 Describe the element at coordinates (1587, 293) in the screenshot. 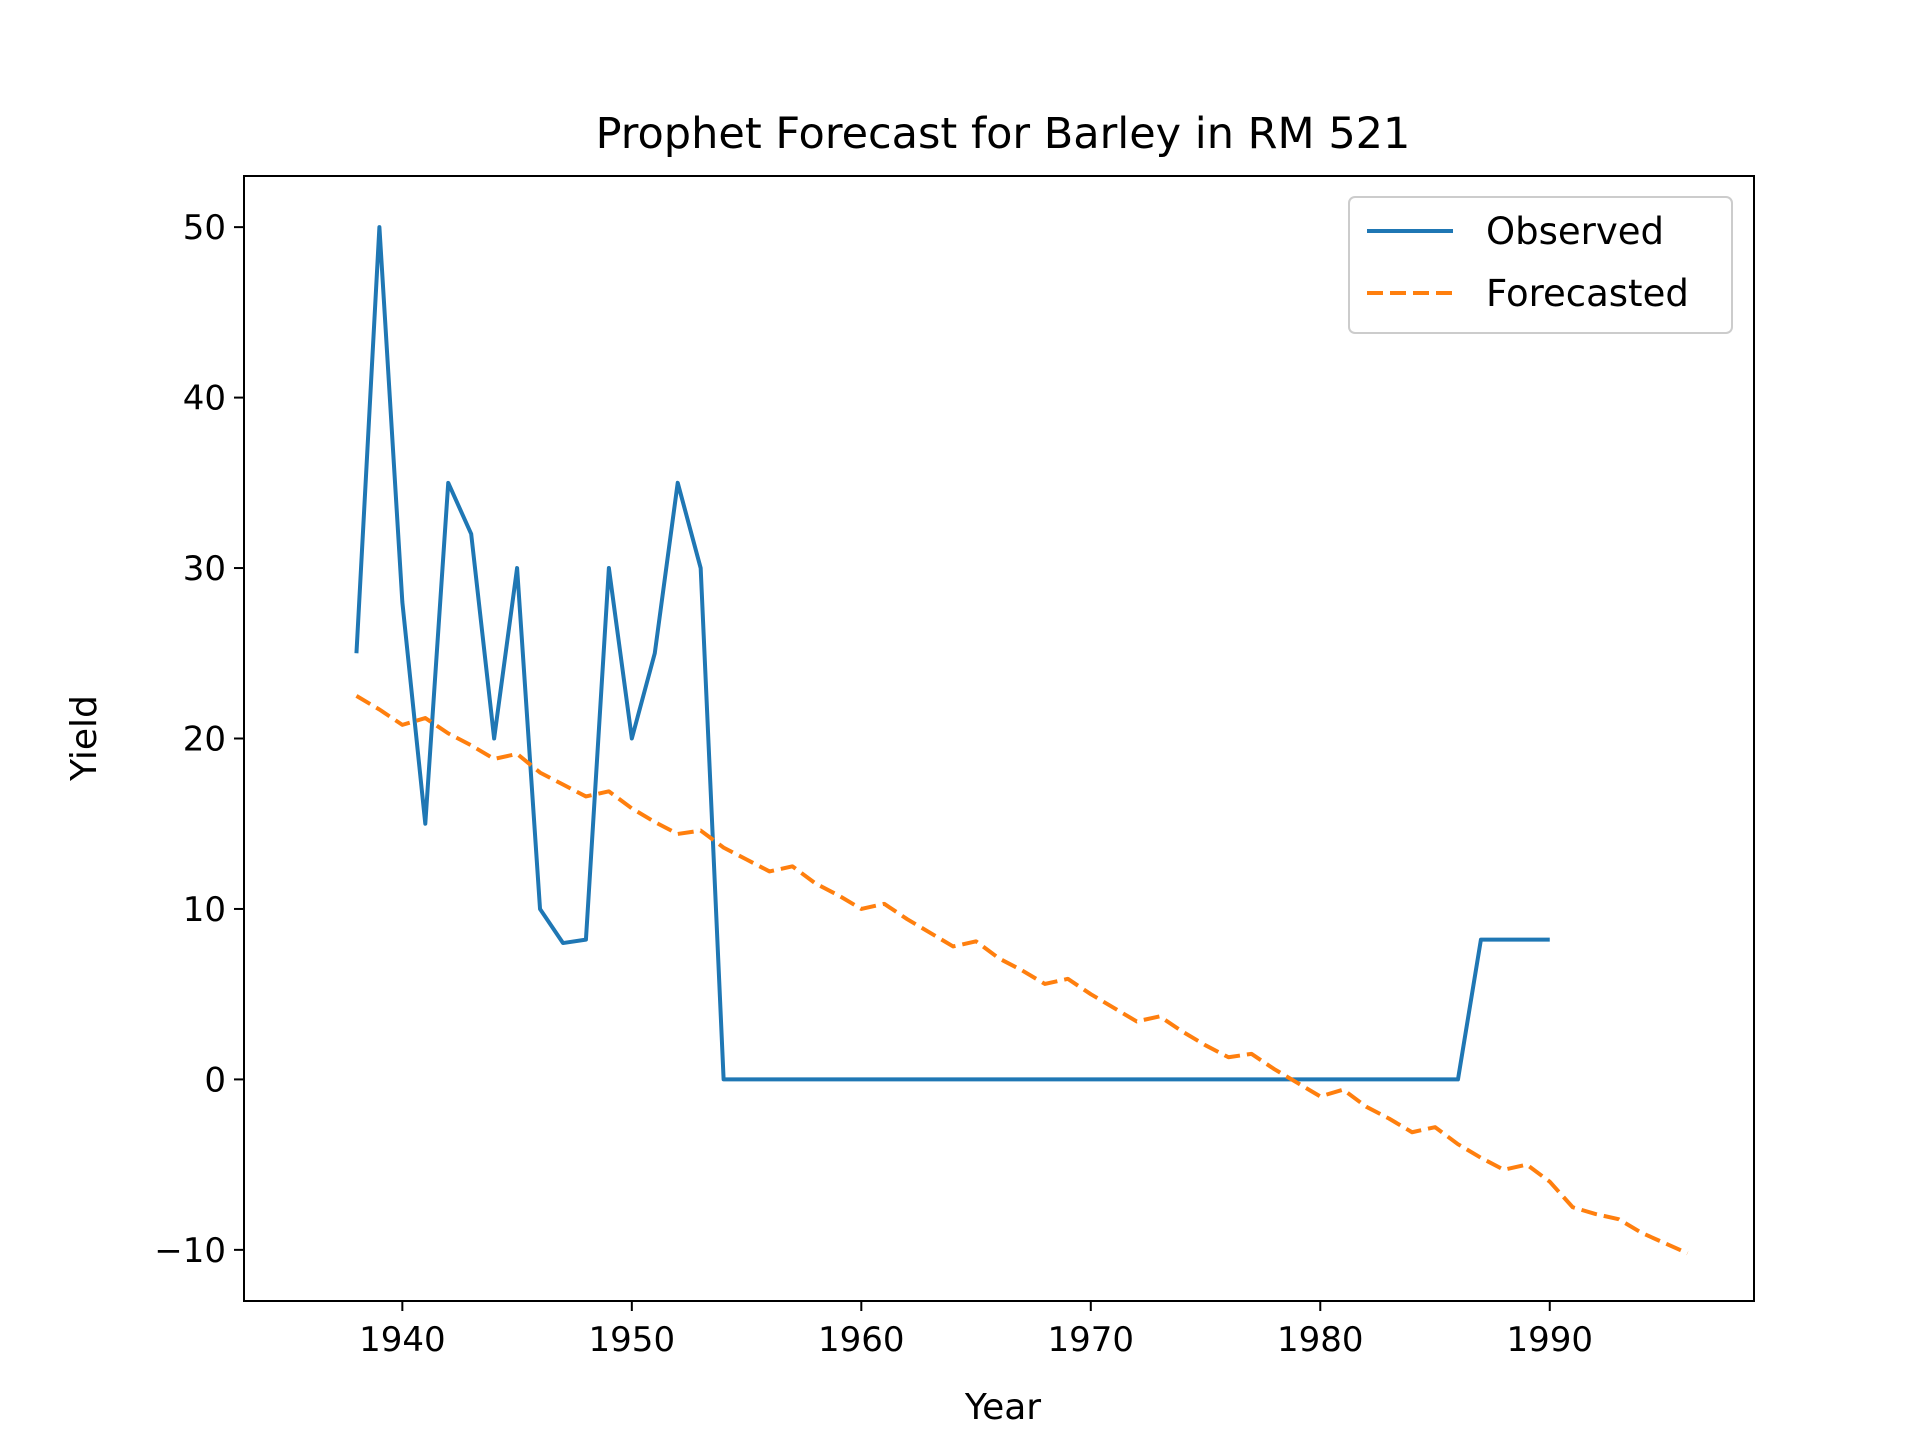

I see `legend-forecasted-label: Forecasted` at that location.